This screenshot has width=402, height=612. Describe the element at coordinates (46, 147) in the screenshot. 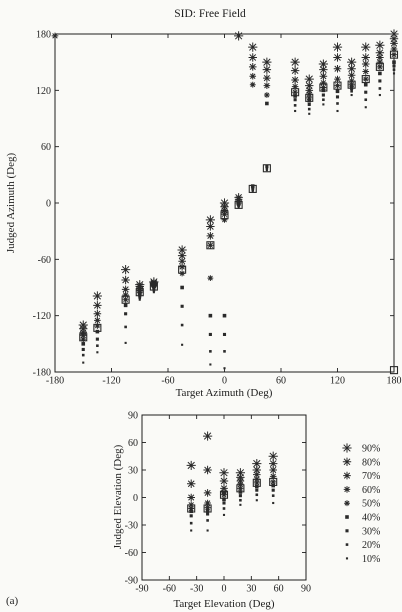

I see `y-tick-label: 60` at that location.